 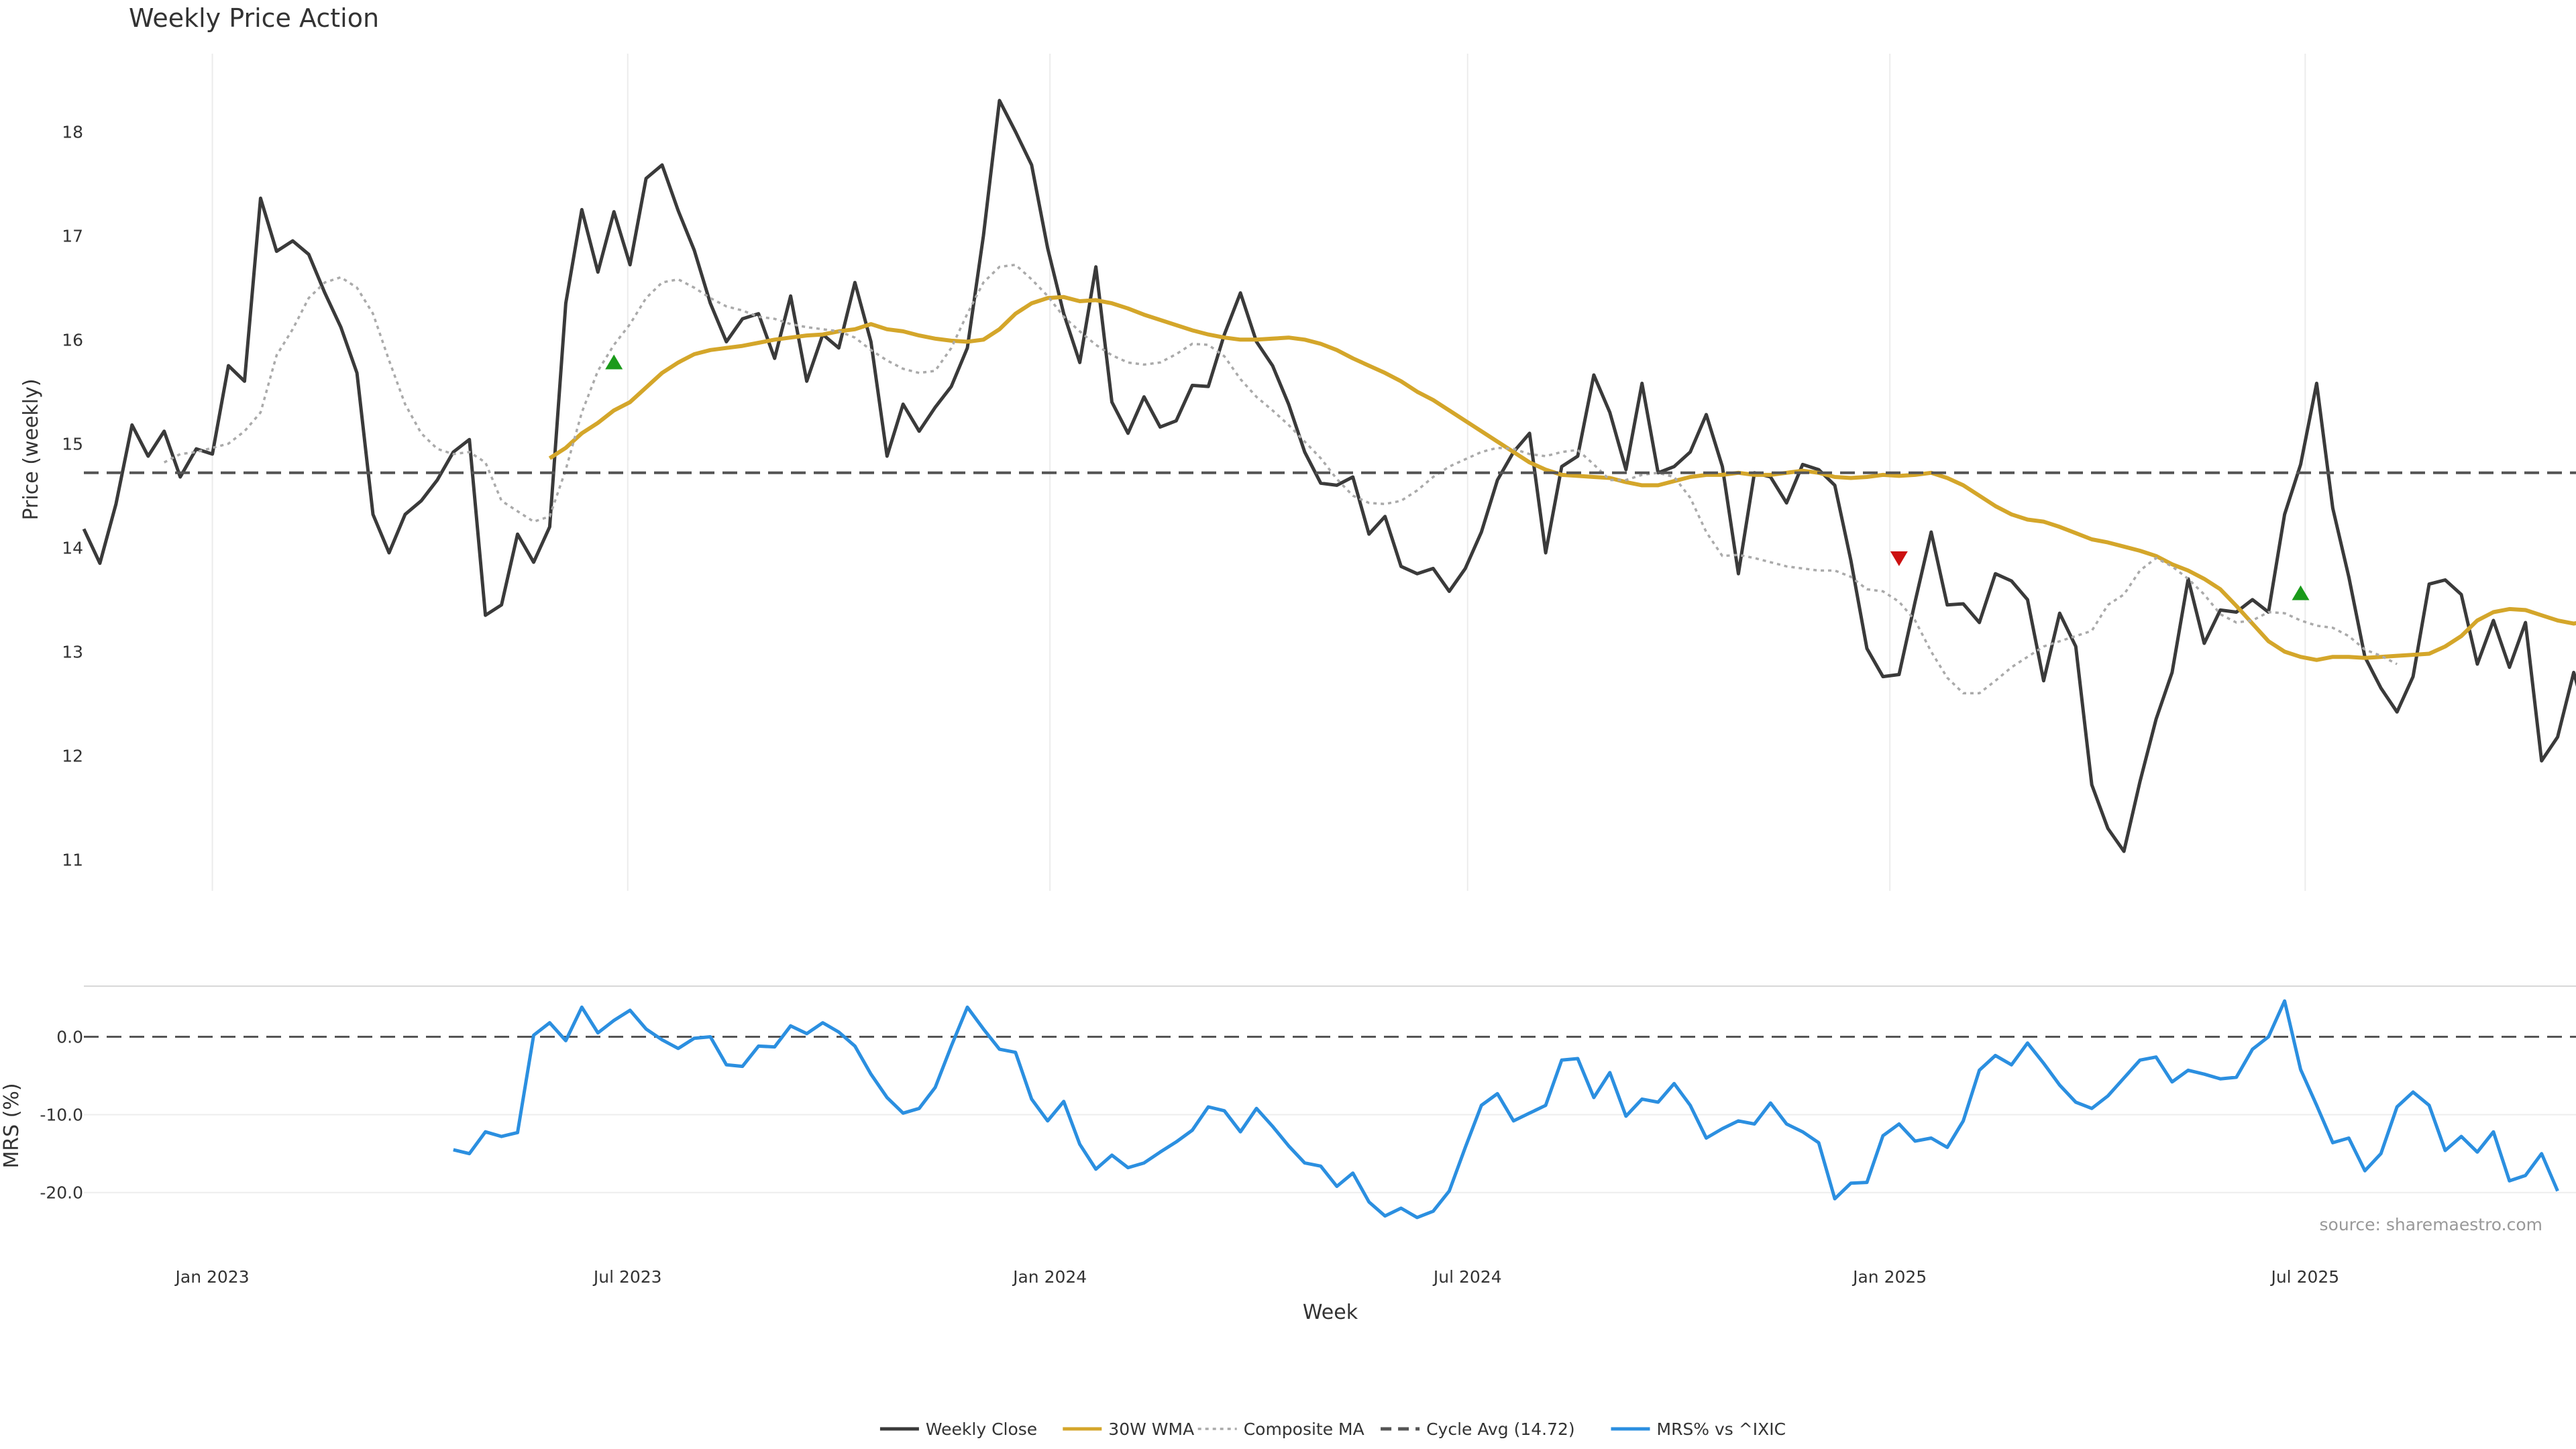 What do you see at coordinates (69, 1036) in the screenshot?
I see `mrs-ytick-label: 0.0` at bounding box center [69, 1036].